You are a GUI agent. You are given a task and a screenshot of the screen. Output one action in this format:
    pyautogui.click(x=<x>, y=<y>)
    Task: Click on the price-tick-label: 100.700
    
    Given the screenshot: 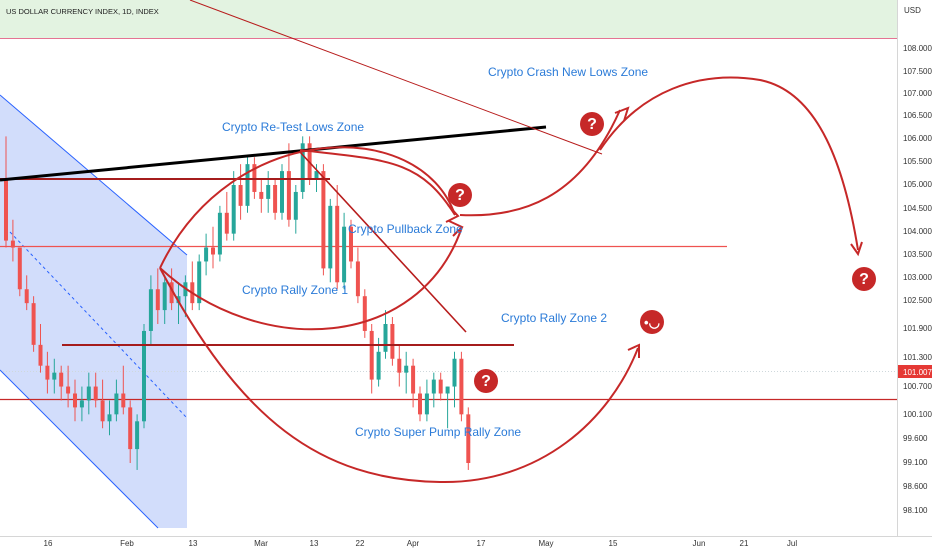 What is the action you would take?
    pyautogui.click(x=917, y=386)
    